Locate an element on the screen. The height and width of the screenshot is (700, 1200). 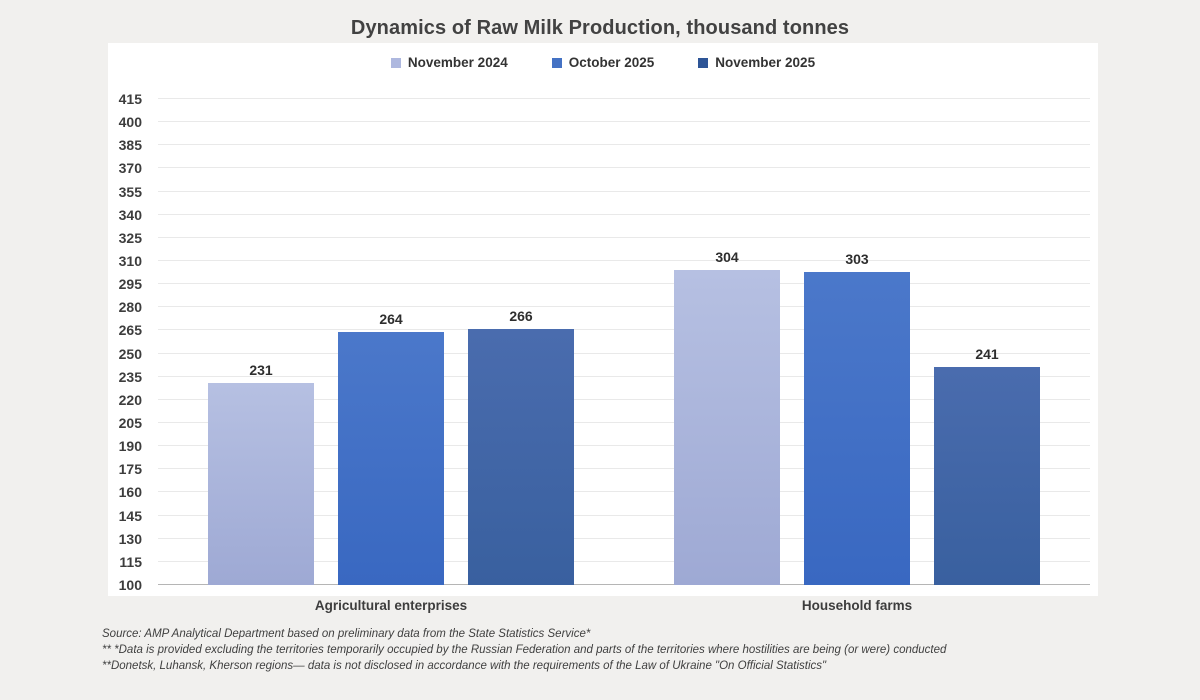
legend-label: November 2025 is located at coordinates (765, 62).